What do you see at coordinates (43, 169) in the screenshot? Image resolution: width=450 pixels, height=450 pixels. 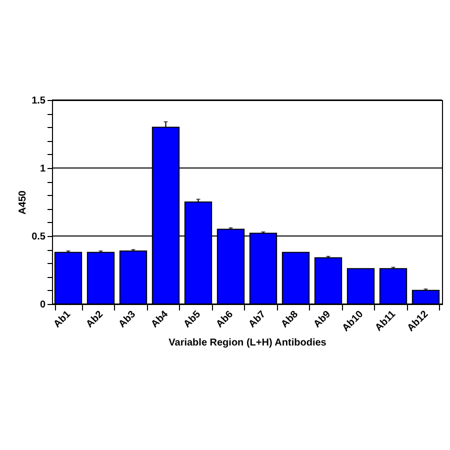 I see `y-tick-label: 1` at bounding box center [43, 169].